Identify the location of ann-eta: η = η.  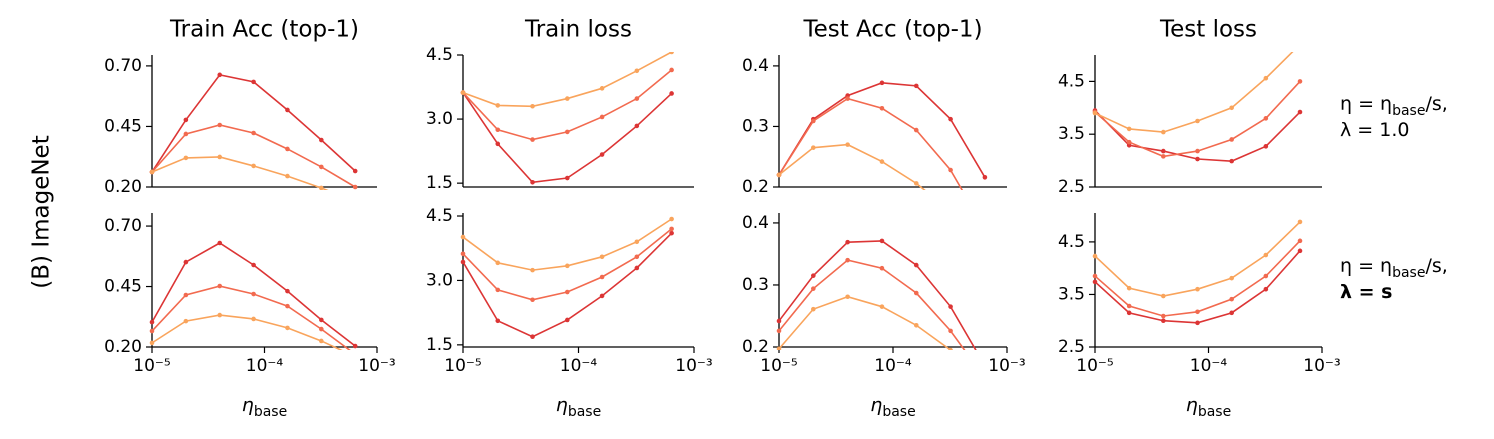
(1366, 104).